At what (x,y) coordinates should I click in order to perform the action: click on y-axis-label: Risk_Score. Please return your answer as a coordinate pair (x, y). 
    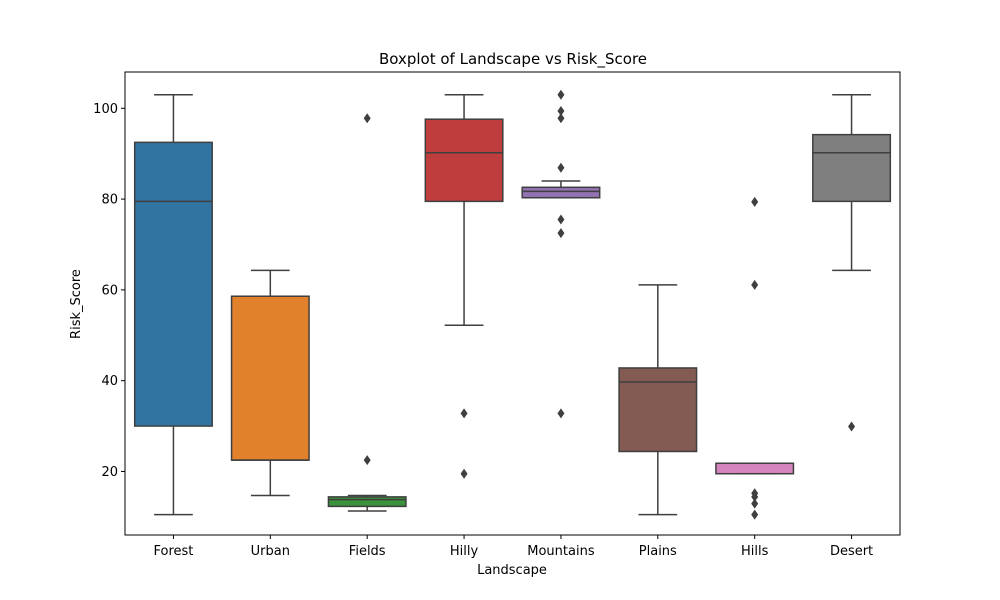
    Looking at the image, I should click on (76, 304).